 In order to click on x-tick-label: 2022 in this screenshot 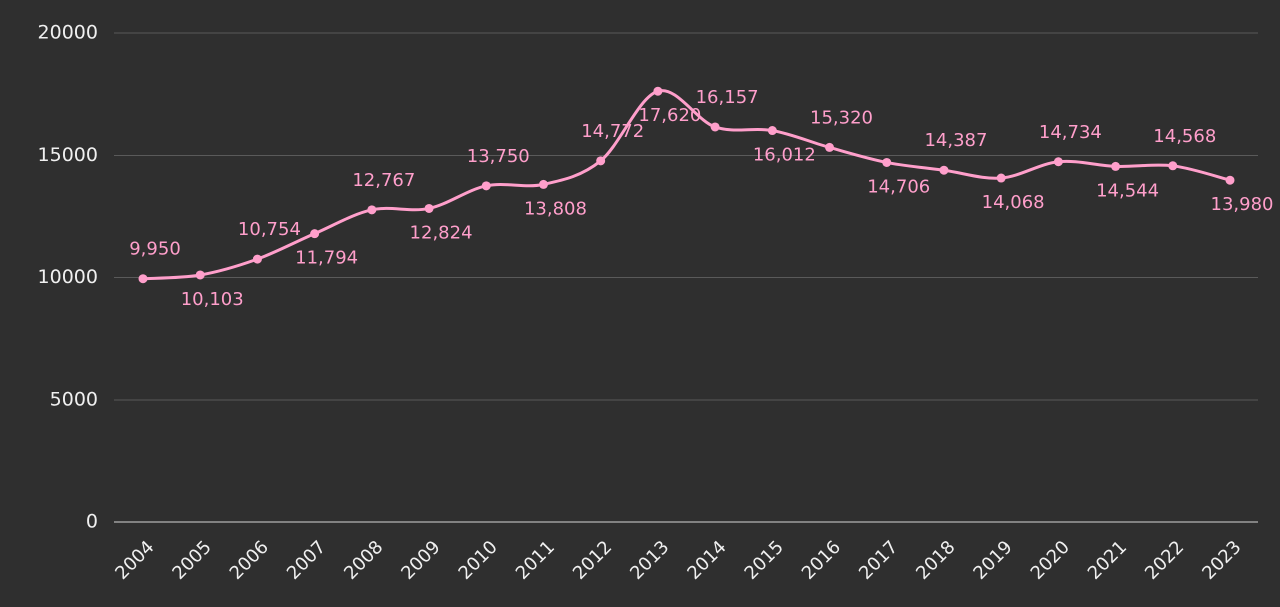, I will do `click(1164, 560)`.